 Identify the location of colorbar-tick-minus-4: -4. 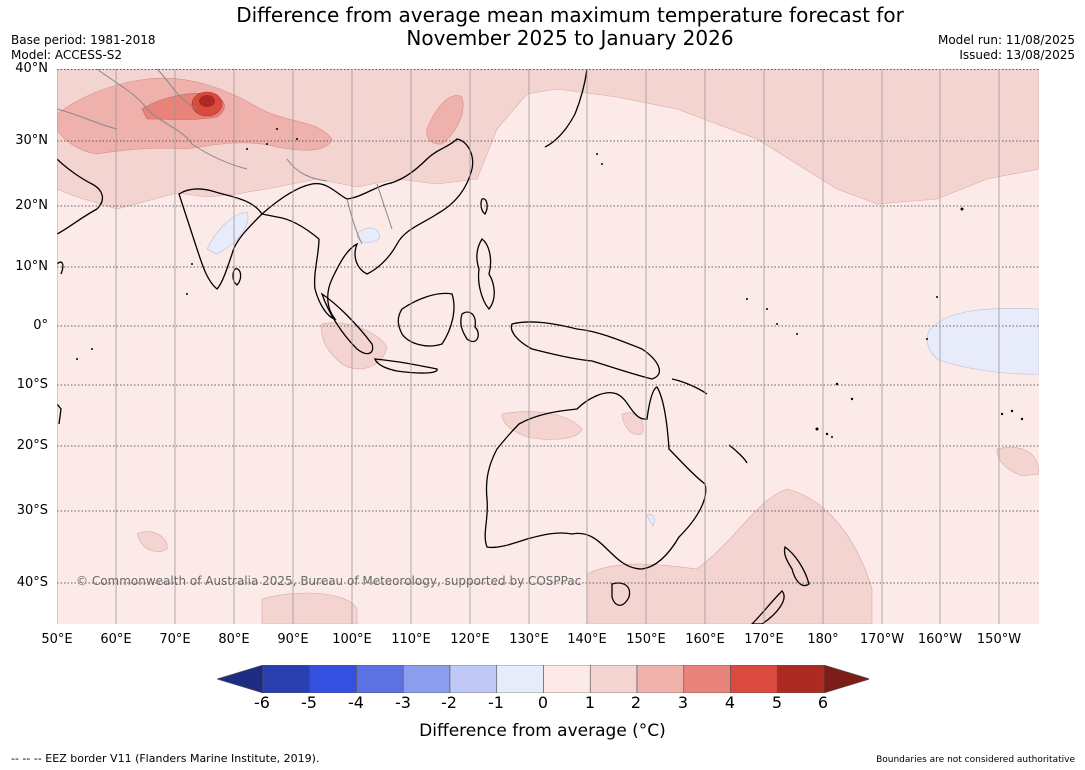
(356, 702).